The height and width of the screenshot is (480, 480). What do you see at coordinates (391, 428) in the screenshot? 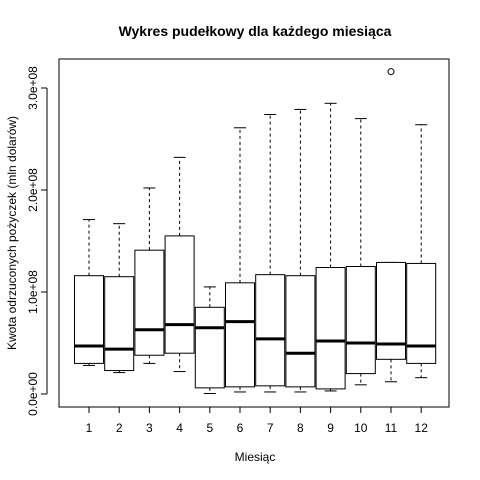
I see `x-tick-label: 11` at bounding box center [391, 428].